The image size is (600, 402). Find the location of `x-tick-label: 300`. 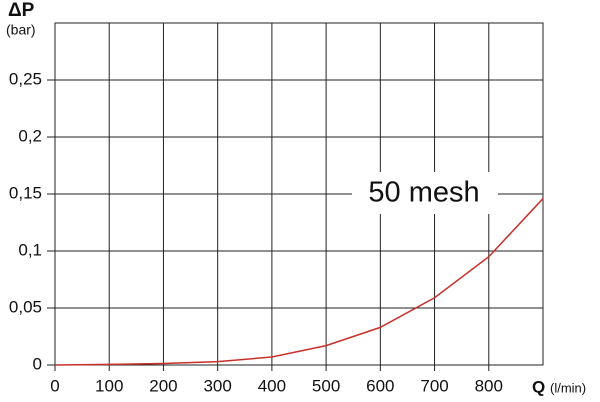

x-tick-label: 300 is located at coordinates (217, 385).